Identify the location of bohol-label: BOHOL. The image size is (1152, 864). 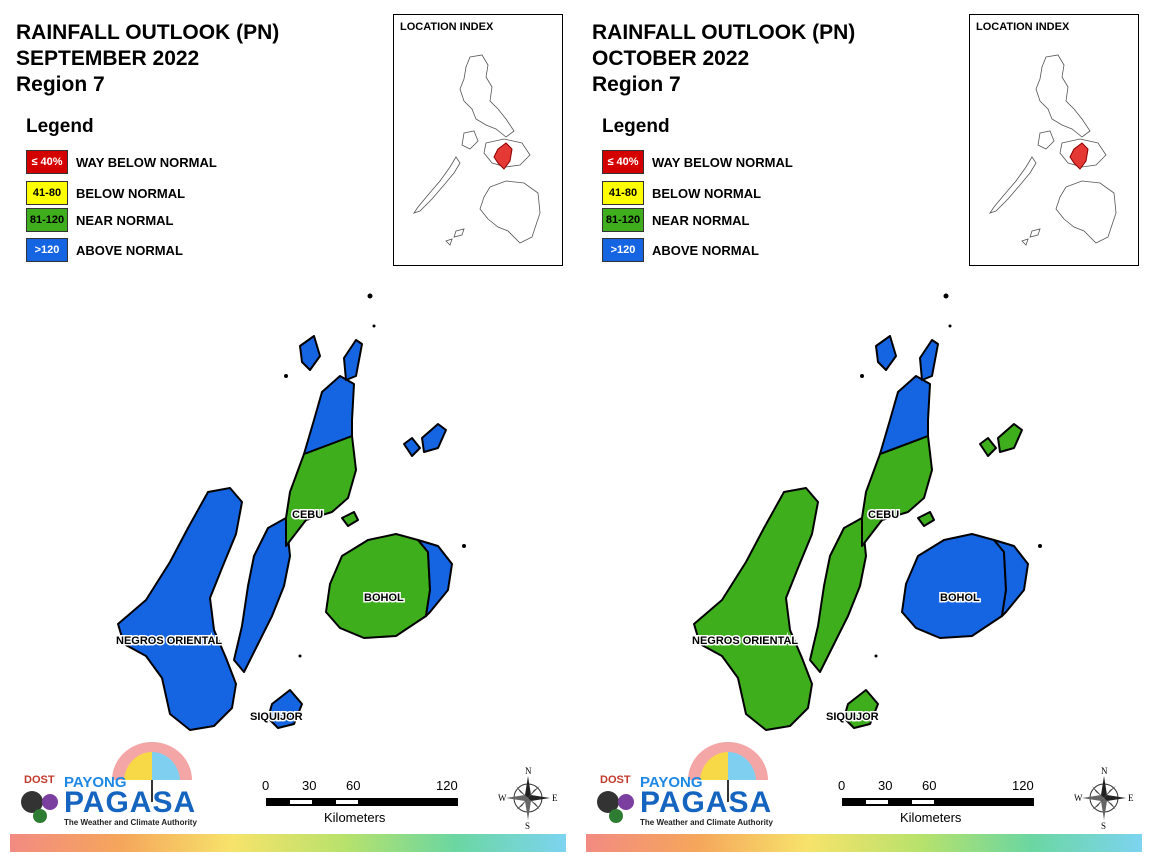
(384, 598).